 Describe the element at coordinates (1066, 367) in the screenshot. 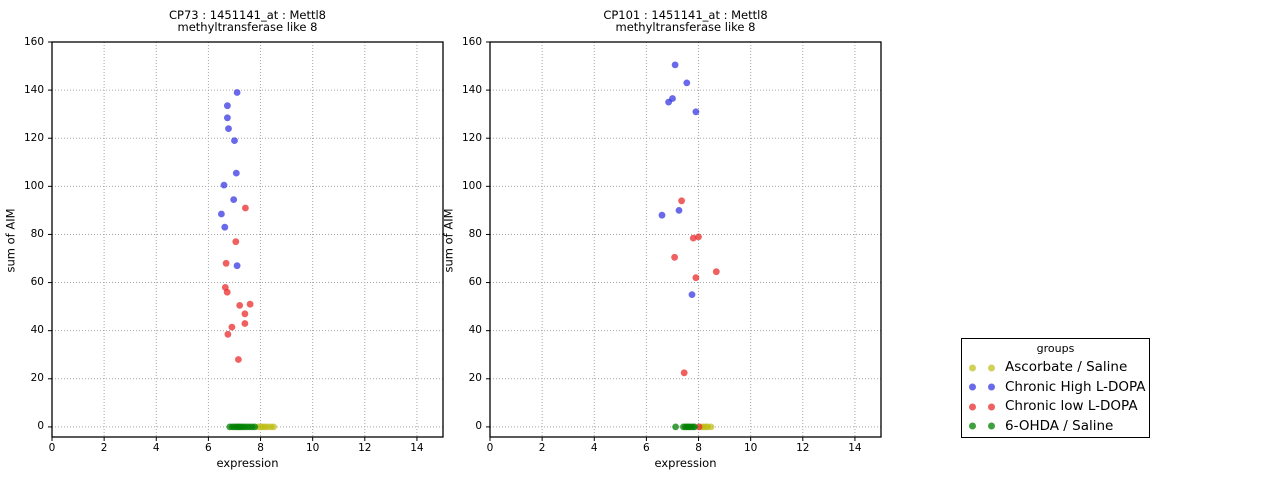

I see `legend-item-label: Ascorbate / Saline` at that location.